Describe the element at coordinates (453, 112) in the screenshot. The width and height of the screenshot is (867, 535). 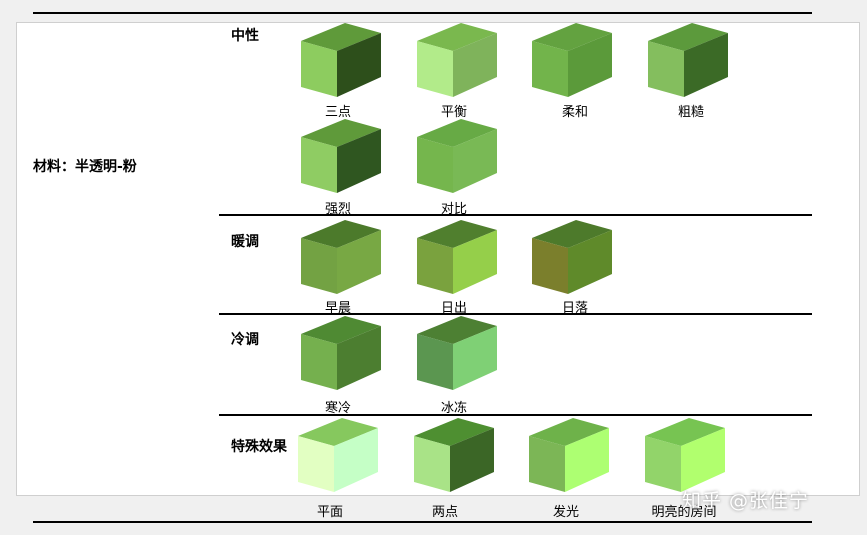
I see `cube-label: 平衡` at that location.